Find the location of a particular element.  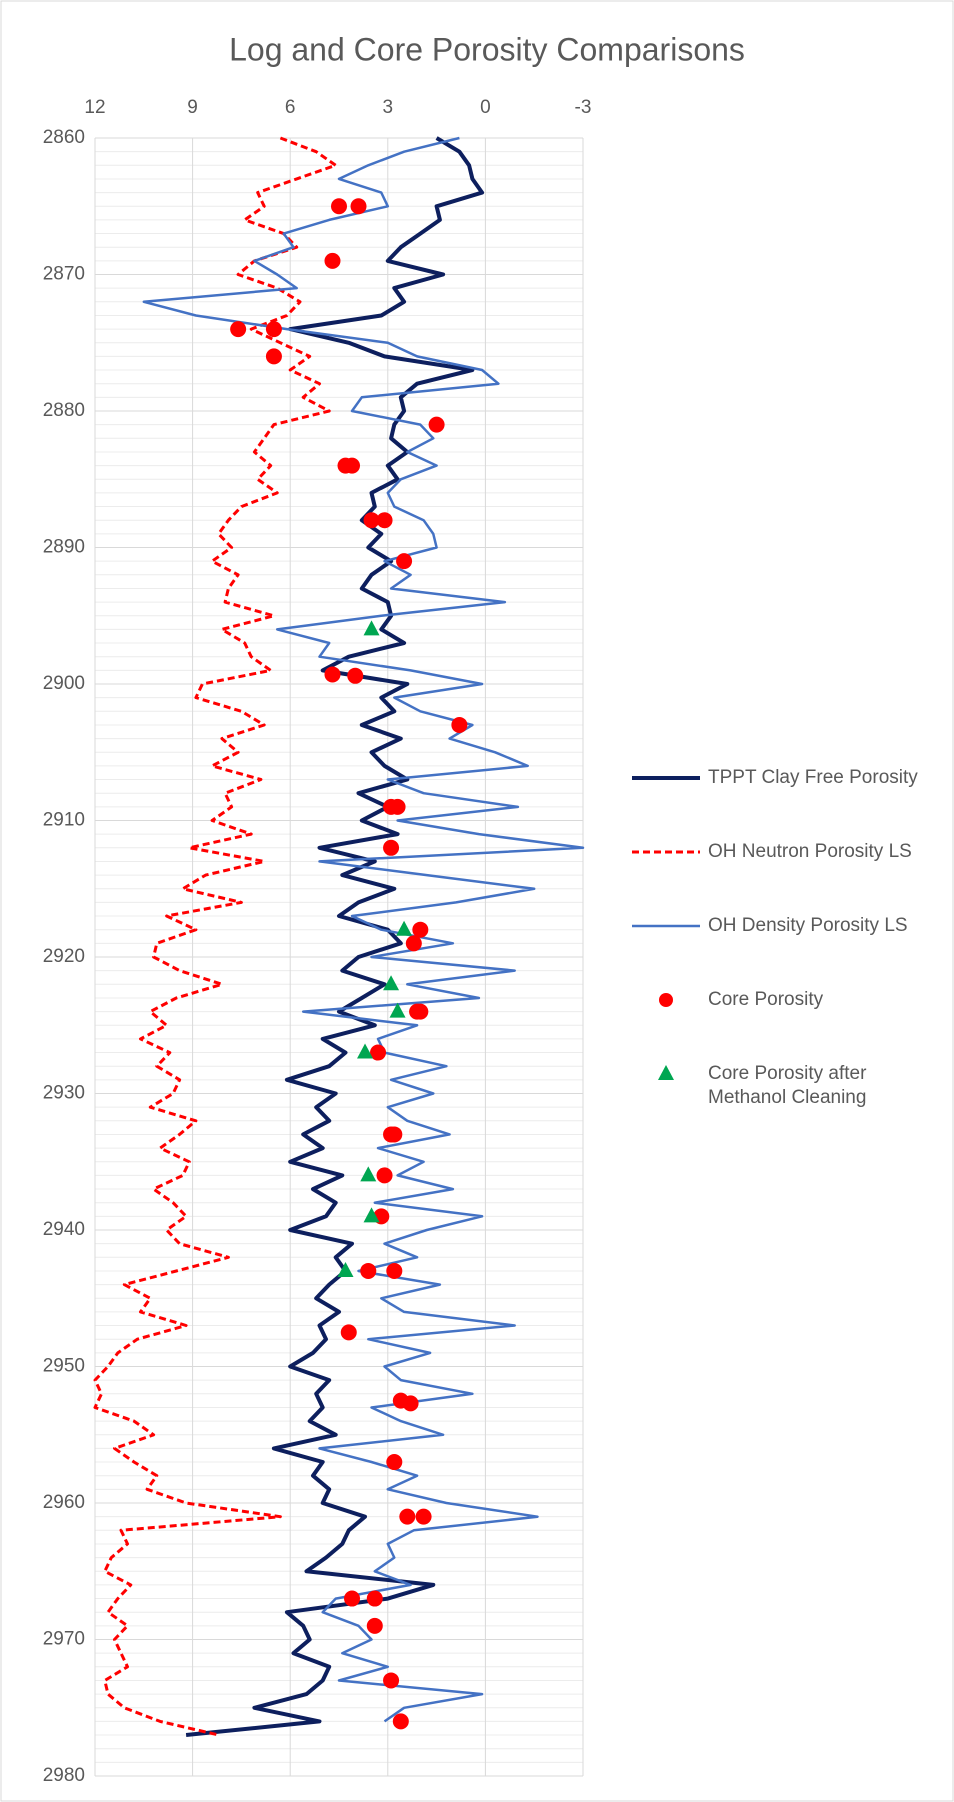

y-tick-label: 2890 is located at coordinates (64, 547).